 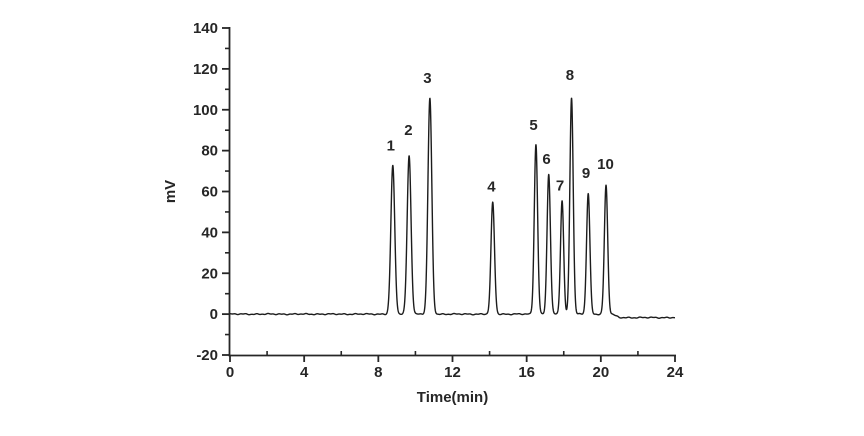 I want to click on y-tick-label: 80, so click(x=209, y=151).